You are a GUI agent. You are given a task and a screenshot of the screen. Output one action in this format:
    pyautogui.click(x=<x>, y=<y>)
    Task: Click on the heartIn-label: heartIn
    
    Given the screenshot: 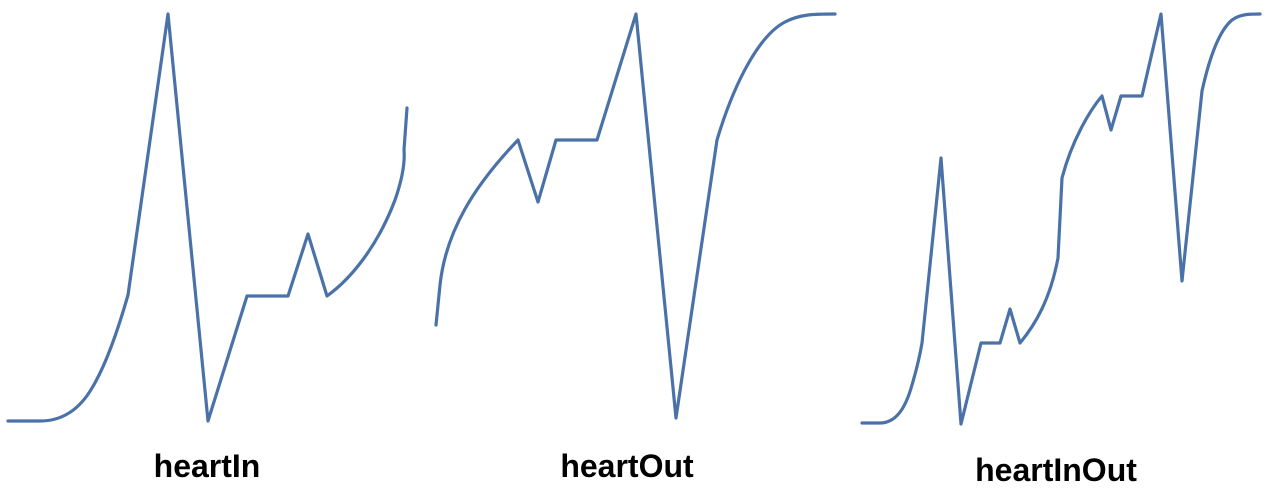 What is the action you would take?
    pyautogui.click(x=207, y=466)
    